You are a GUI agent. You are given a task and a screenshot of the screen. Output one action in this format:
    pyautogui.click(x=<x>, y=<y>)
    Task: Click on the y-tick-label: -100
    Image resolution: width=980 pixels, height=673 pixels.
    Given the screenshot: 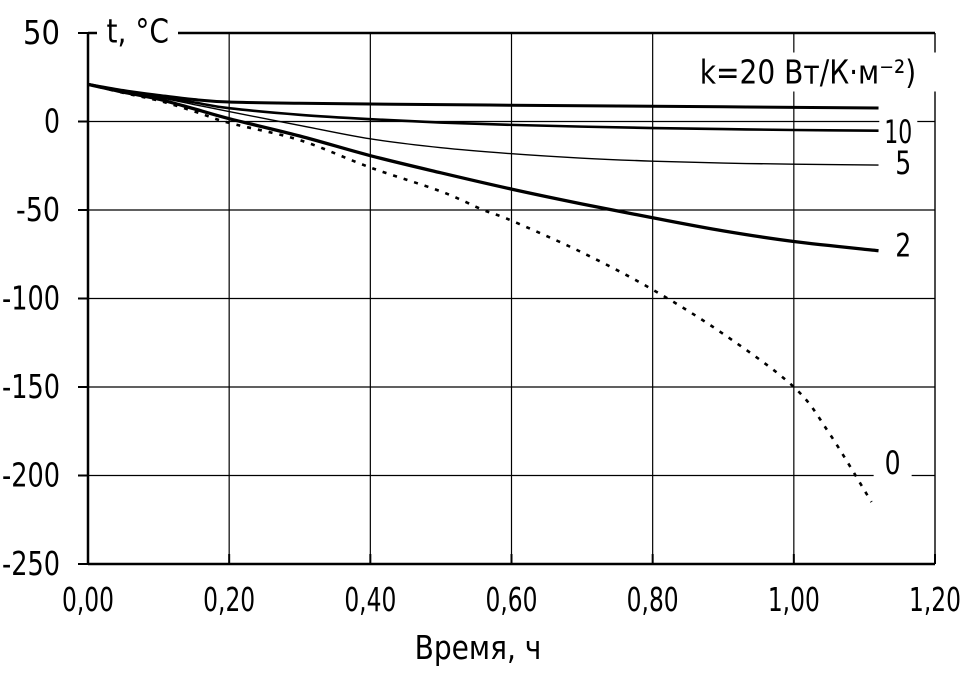 What is the action you would take?
    pyautogui.click(x=31, y=298)
    